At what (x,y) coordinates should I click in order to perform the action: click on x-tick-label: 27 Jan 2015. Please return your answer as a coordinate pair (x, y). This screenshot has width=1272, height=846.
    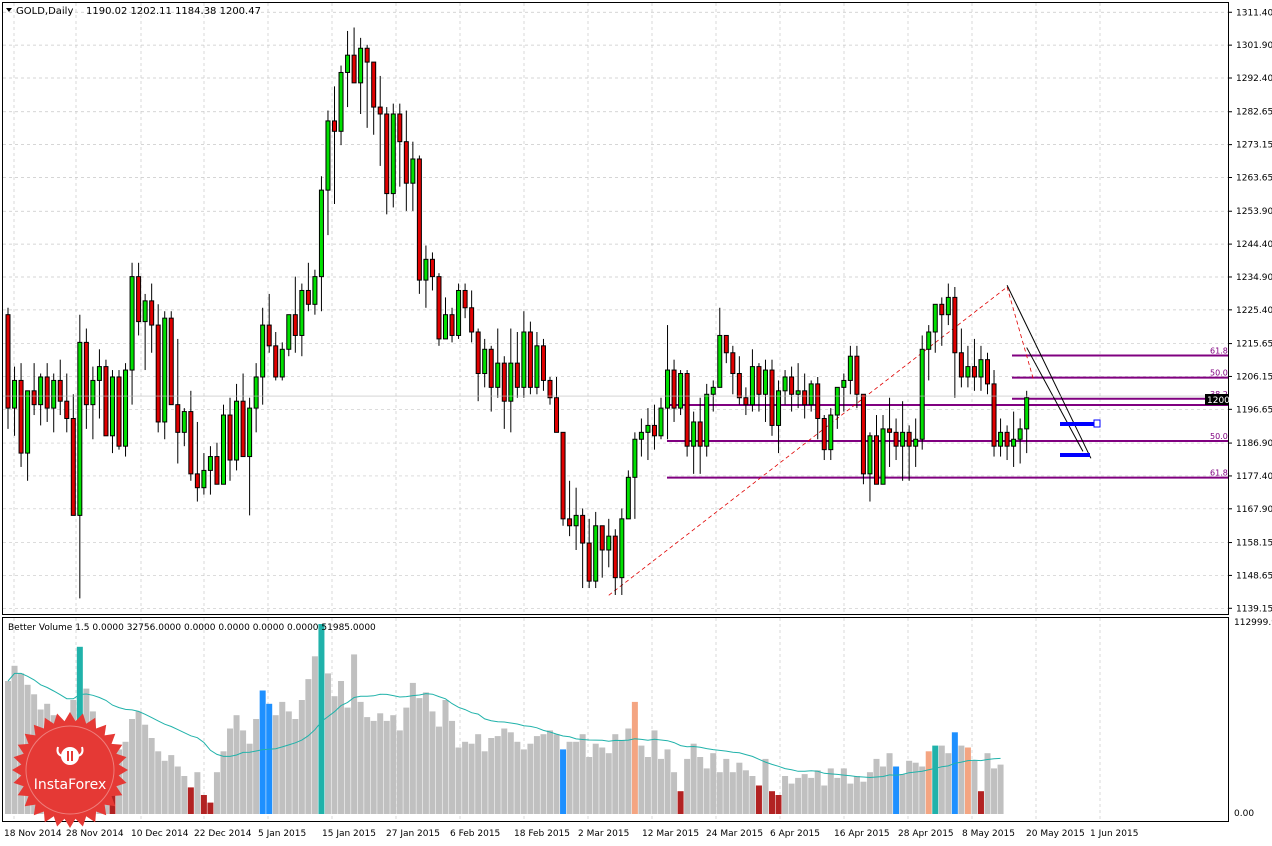
    Looking at the image, I should click on (413, 834).